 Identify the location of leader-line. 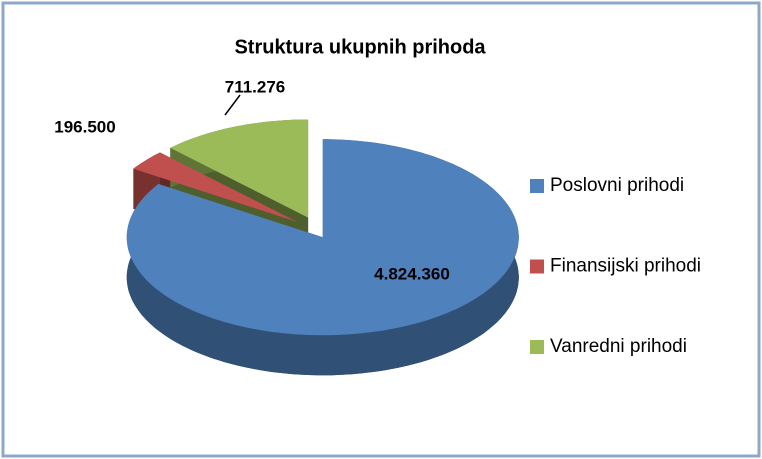
(232, 105).